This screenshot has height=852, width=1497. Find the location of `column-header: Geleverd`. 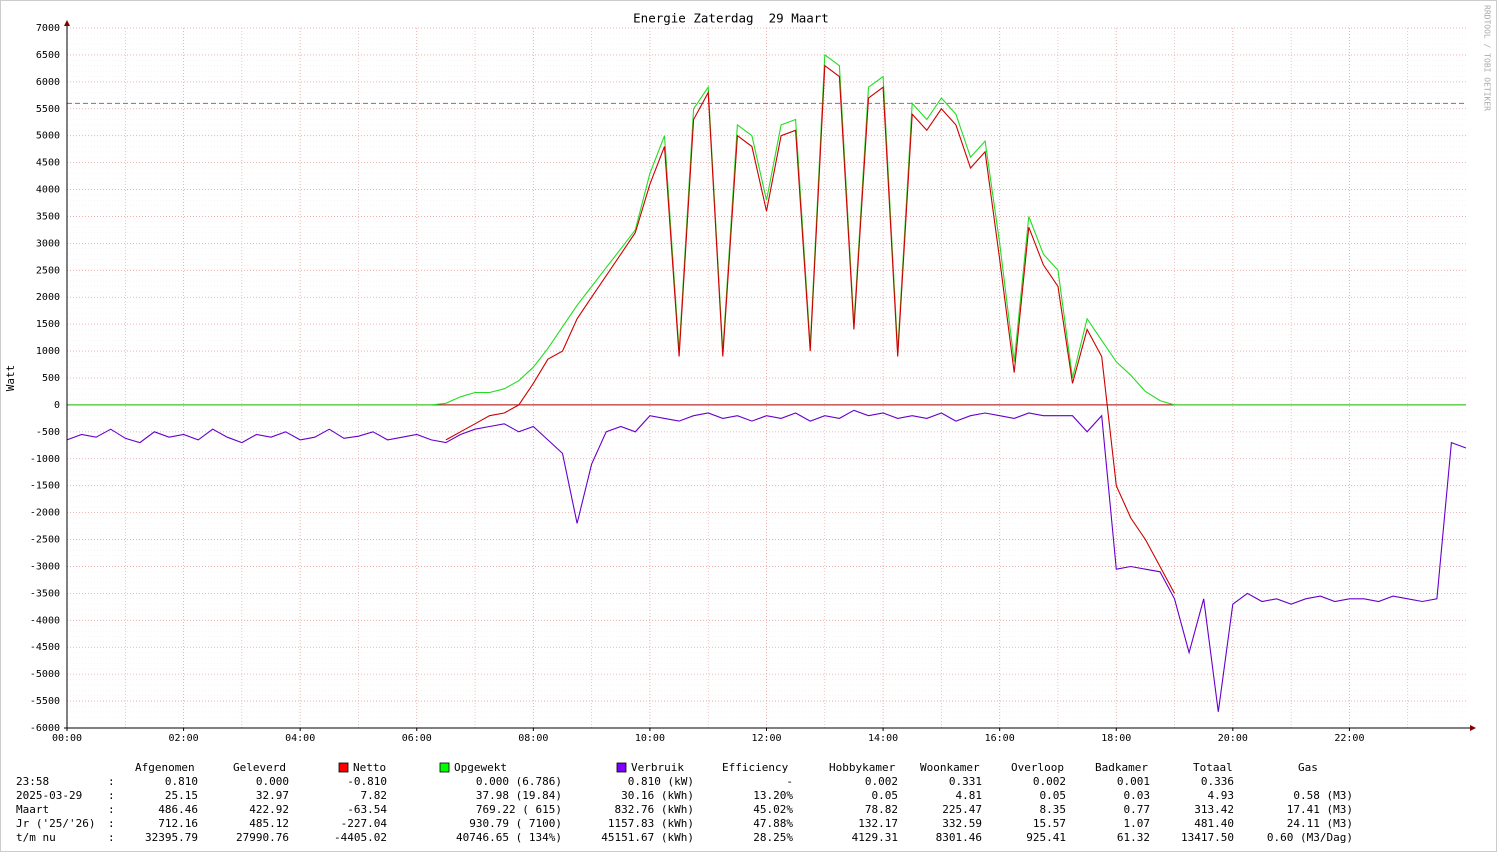

column-header: Geleverd is located at coordinates (259, 767).